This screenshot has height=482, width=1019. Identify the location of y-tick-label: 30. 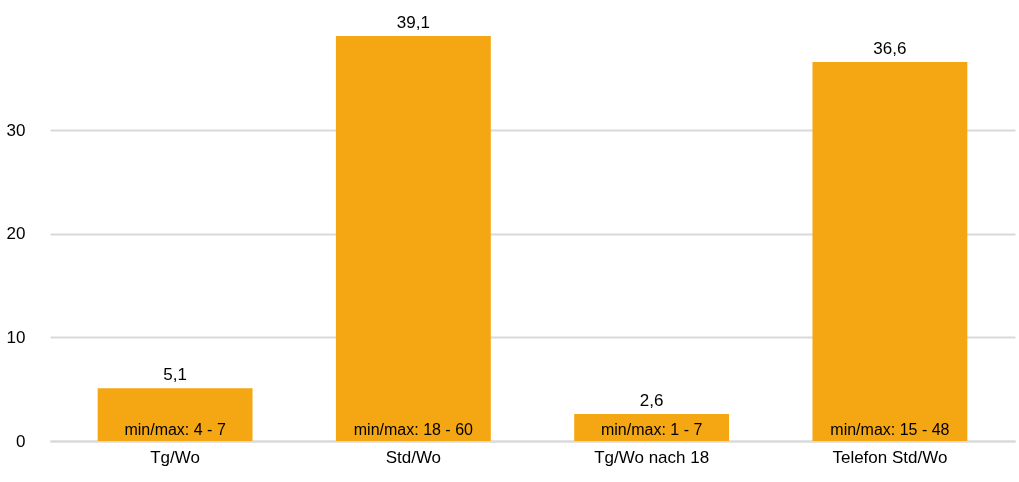
(16, 130).